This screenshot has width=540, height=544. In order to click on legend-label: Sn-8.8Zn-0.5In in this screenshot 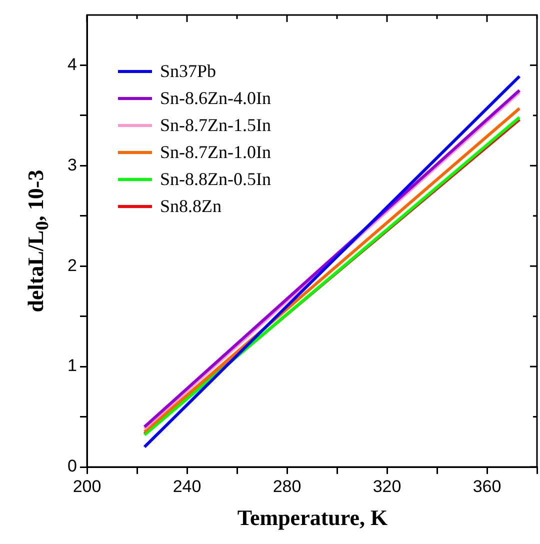, I will do `click(215, 179)`.